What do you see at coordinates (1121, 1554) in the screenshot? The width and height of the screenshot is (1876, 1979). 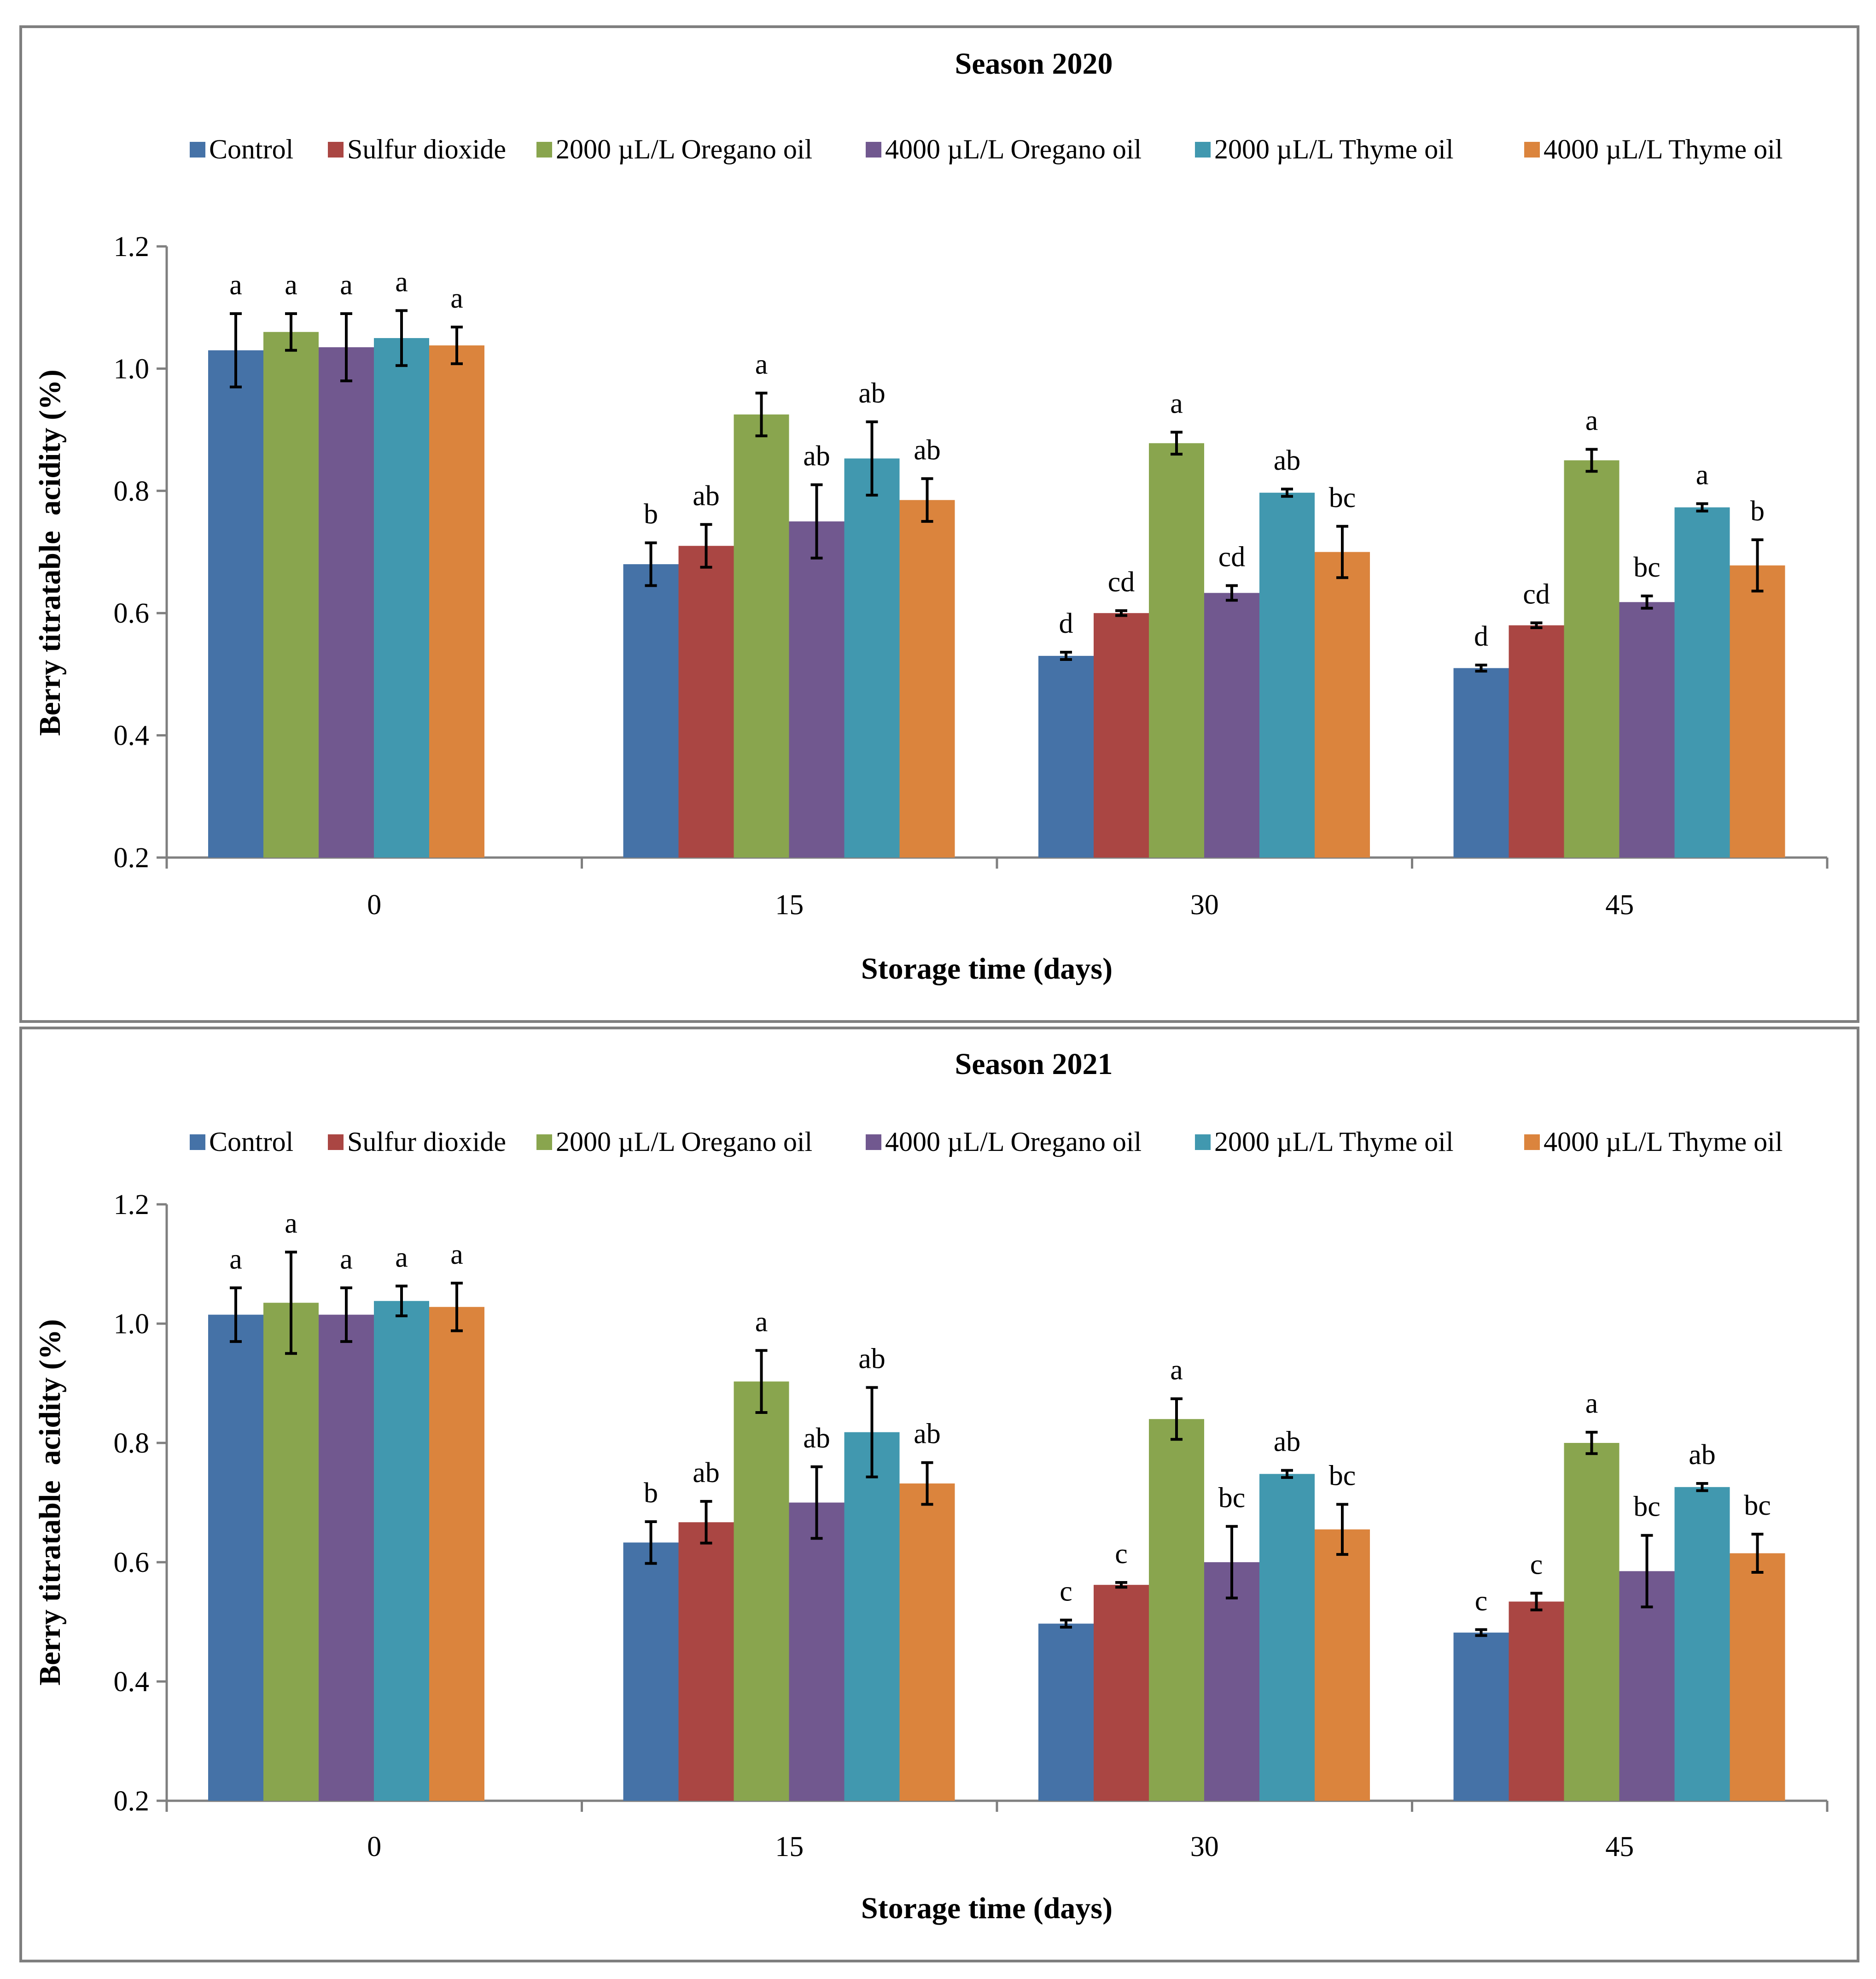 I see `significance-label: c` at bounding box center [1121, 1554].